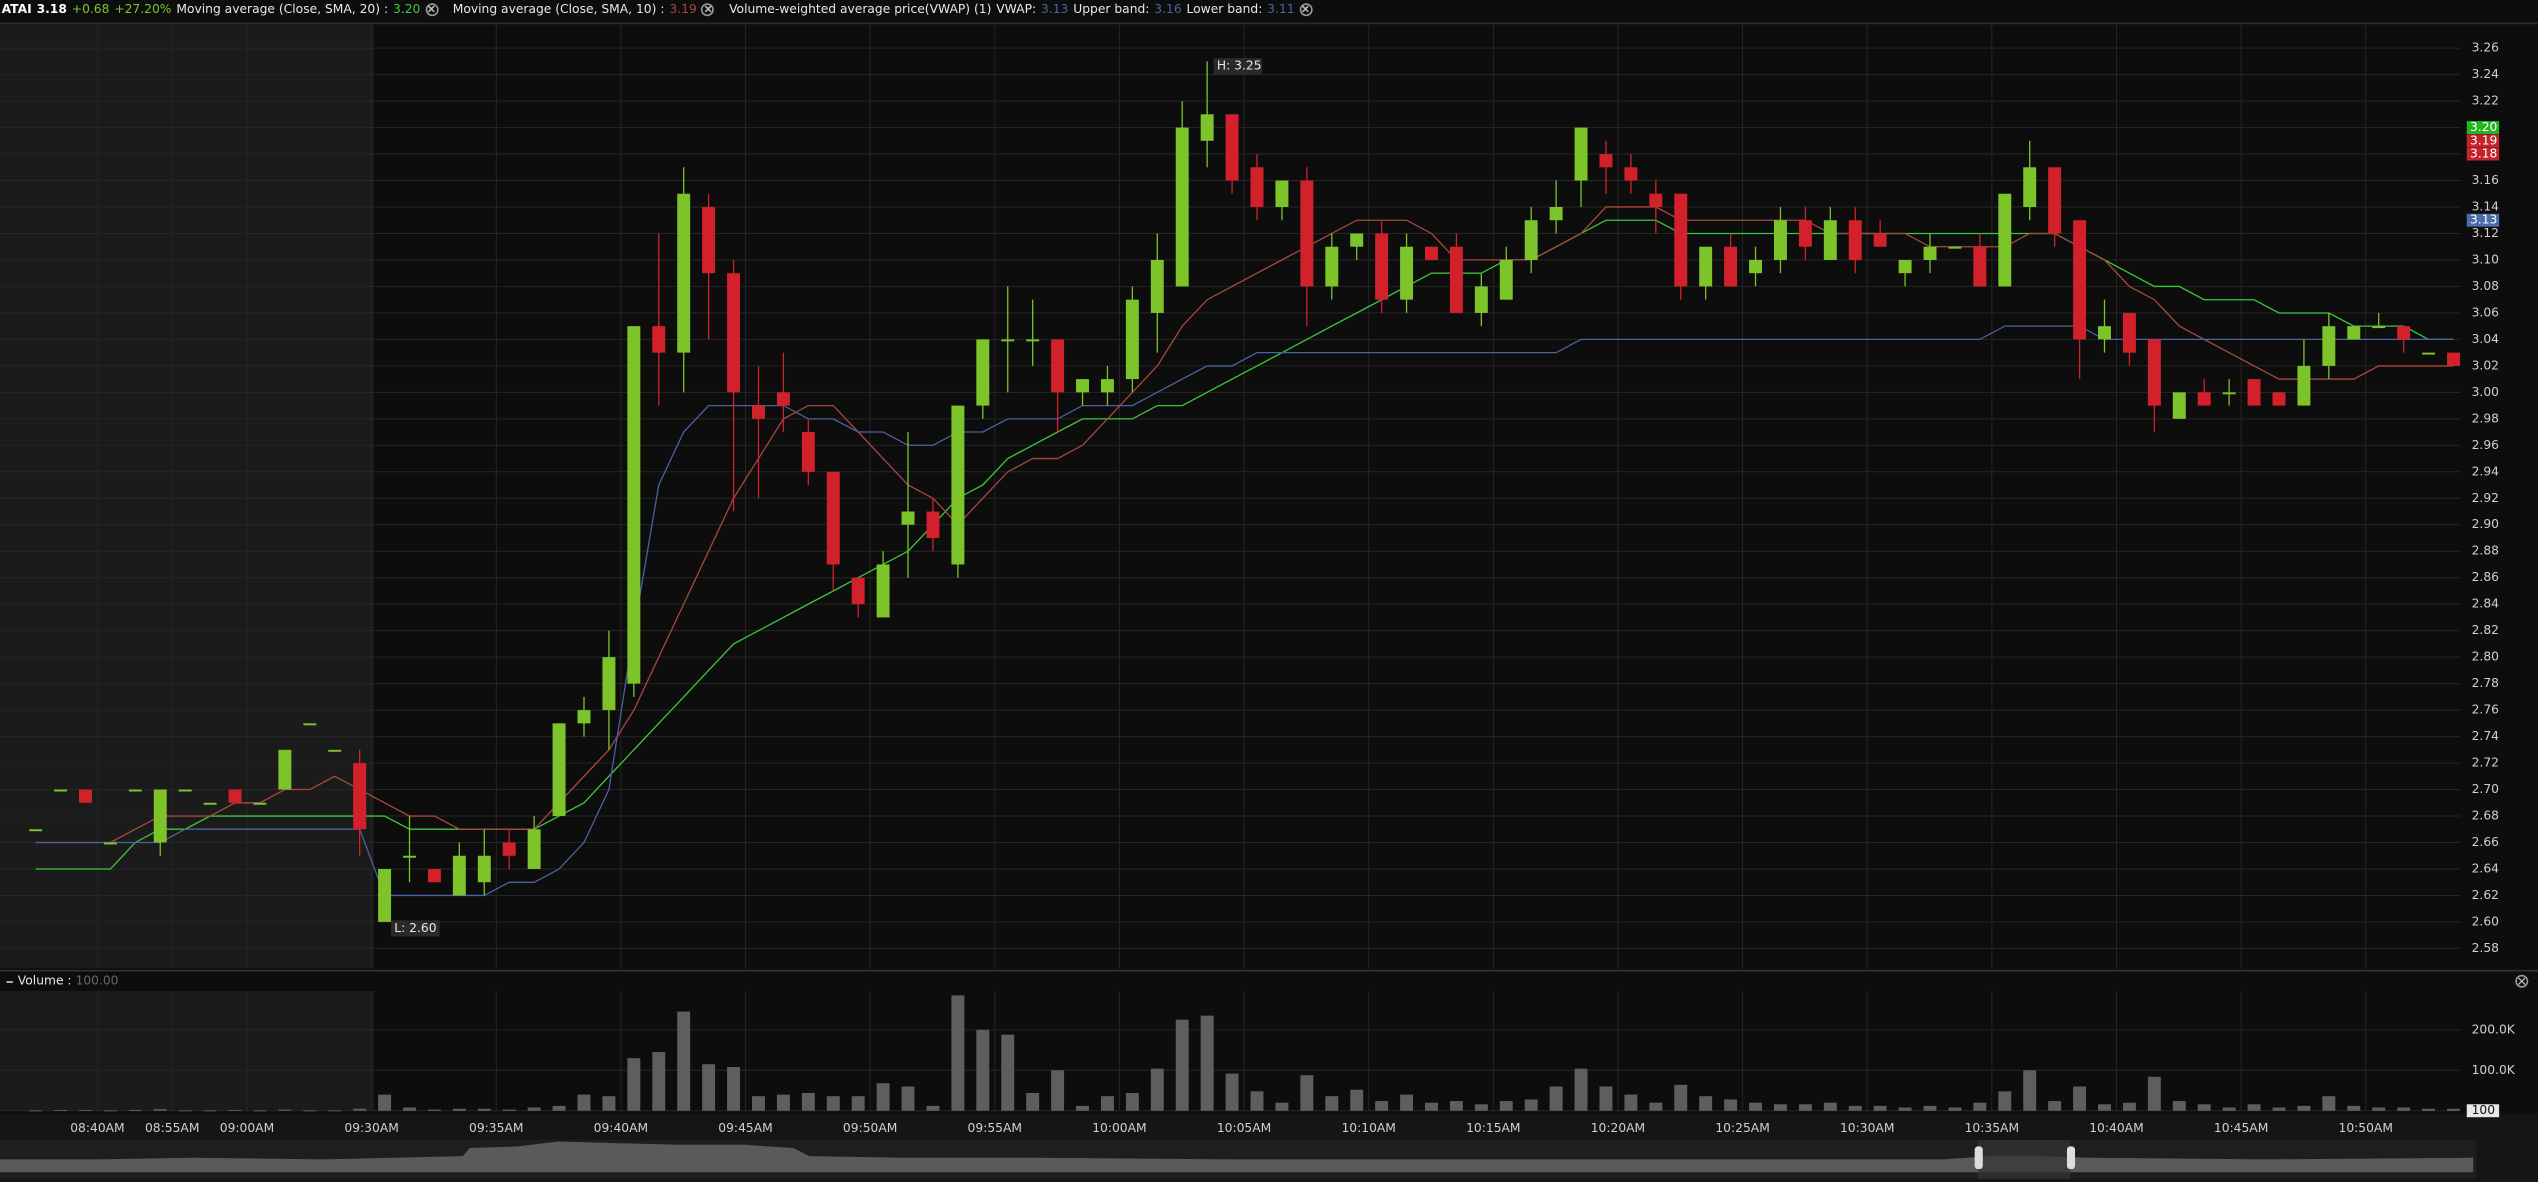  What do you see at coordinates (1992, 1128) in the screenshot?
I see `x-tick-label: 10:35AM` at bounding box center [1992, 1128].